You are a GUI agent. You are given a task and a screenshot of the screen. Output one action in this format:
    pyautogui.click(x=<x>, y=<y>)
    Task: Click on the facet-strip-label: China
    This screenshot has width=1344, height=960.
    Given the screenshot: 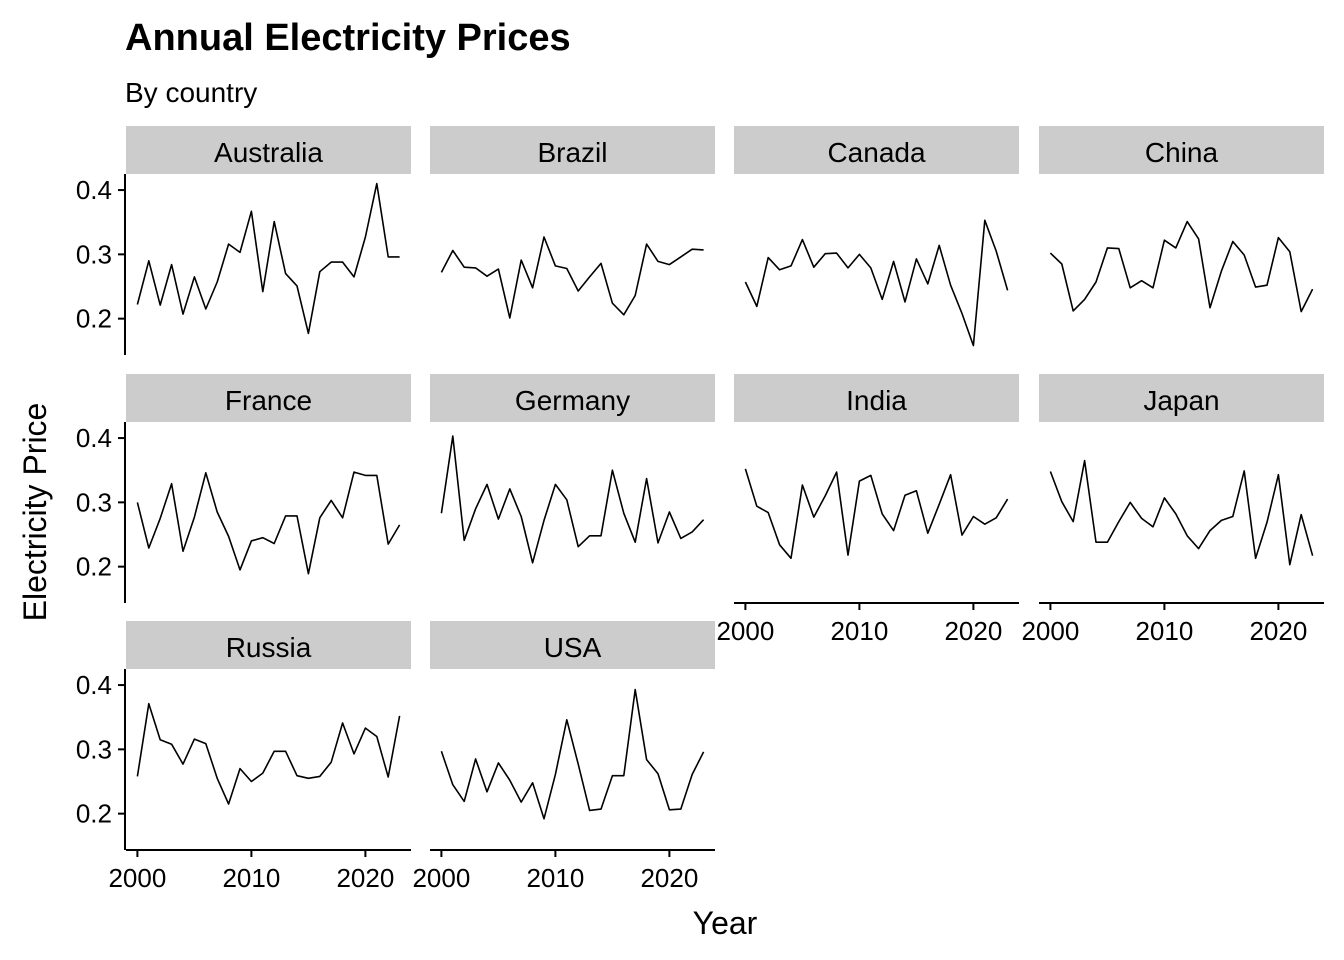 What is the action you would take?
    pyautogui.click(x=1182, y=152)
    